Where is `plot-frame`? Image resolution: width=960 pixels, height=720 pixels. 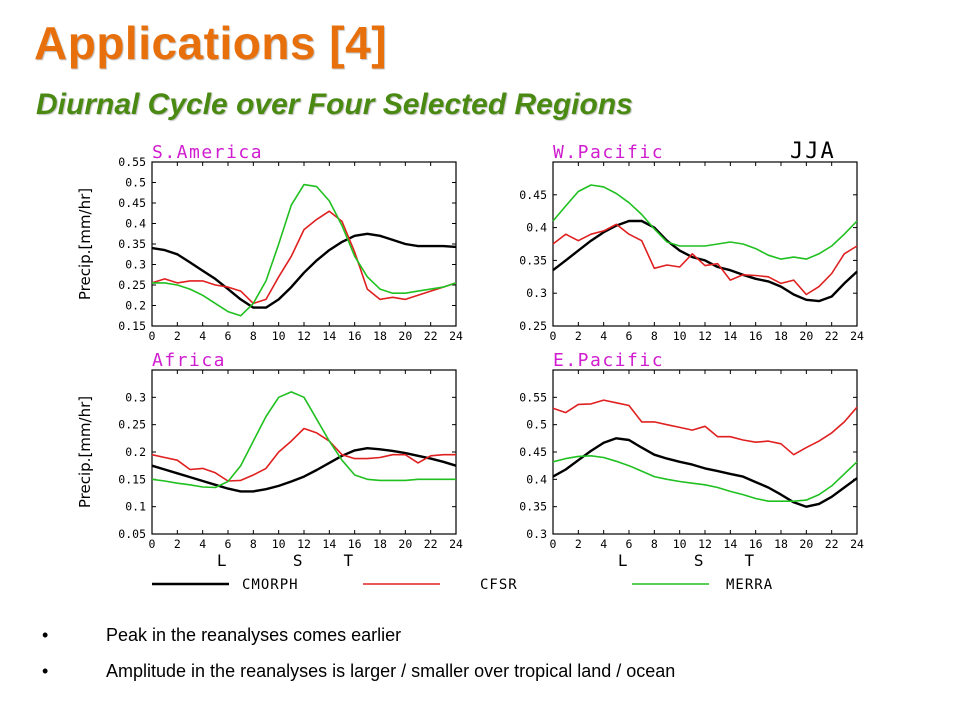
plot-frame is located at coordinates (705, 452).